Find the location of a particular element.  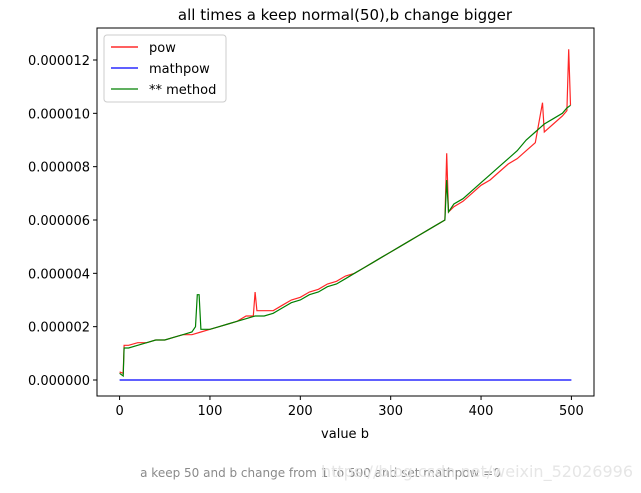

x-axis-label: value b is located at coordinates (345, 434).